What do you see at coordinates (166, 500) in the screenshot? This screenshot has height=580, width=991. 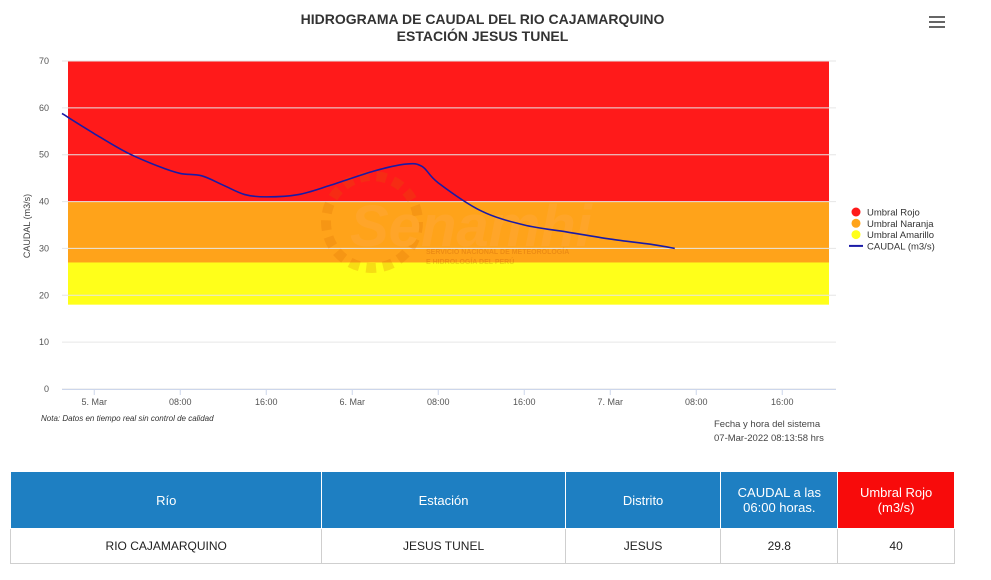 I see `header-rio: Río` at bounding box center [166, 500].